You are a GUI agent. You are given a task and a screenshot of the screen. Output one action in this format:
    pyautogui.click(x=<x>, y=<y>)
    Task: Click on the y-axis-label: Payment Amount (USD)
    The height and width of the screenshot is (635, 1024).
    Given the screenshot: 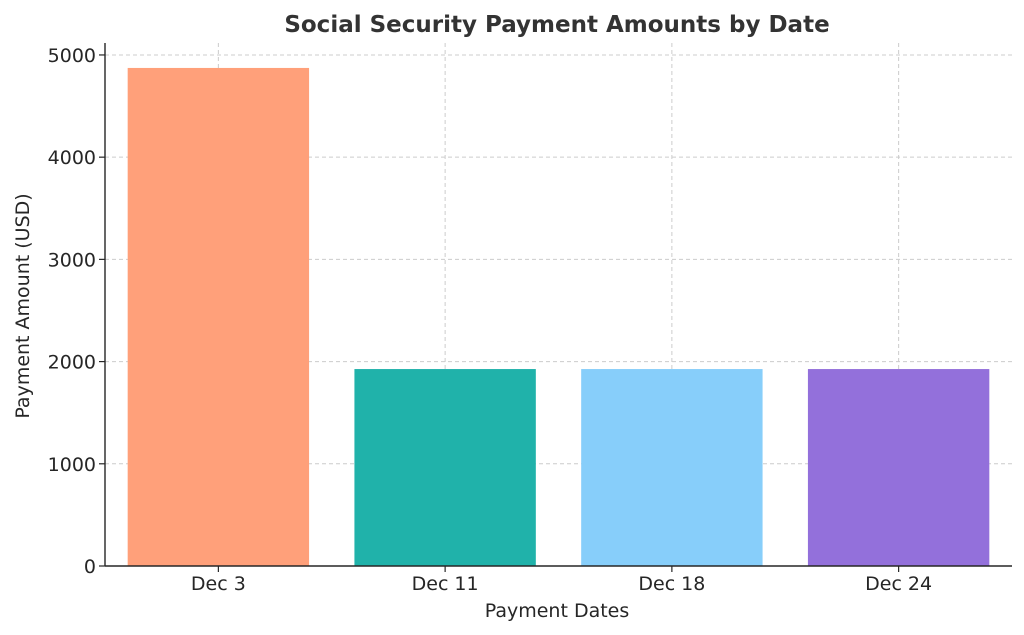 What is the action you would take?
    pyautogui.click(x=23, y=305)
    